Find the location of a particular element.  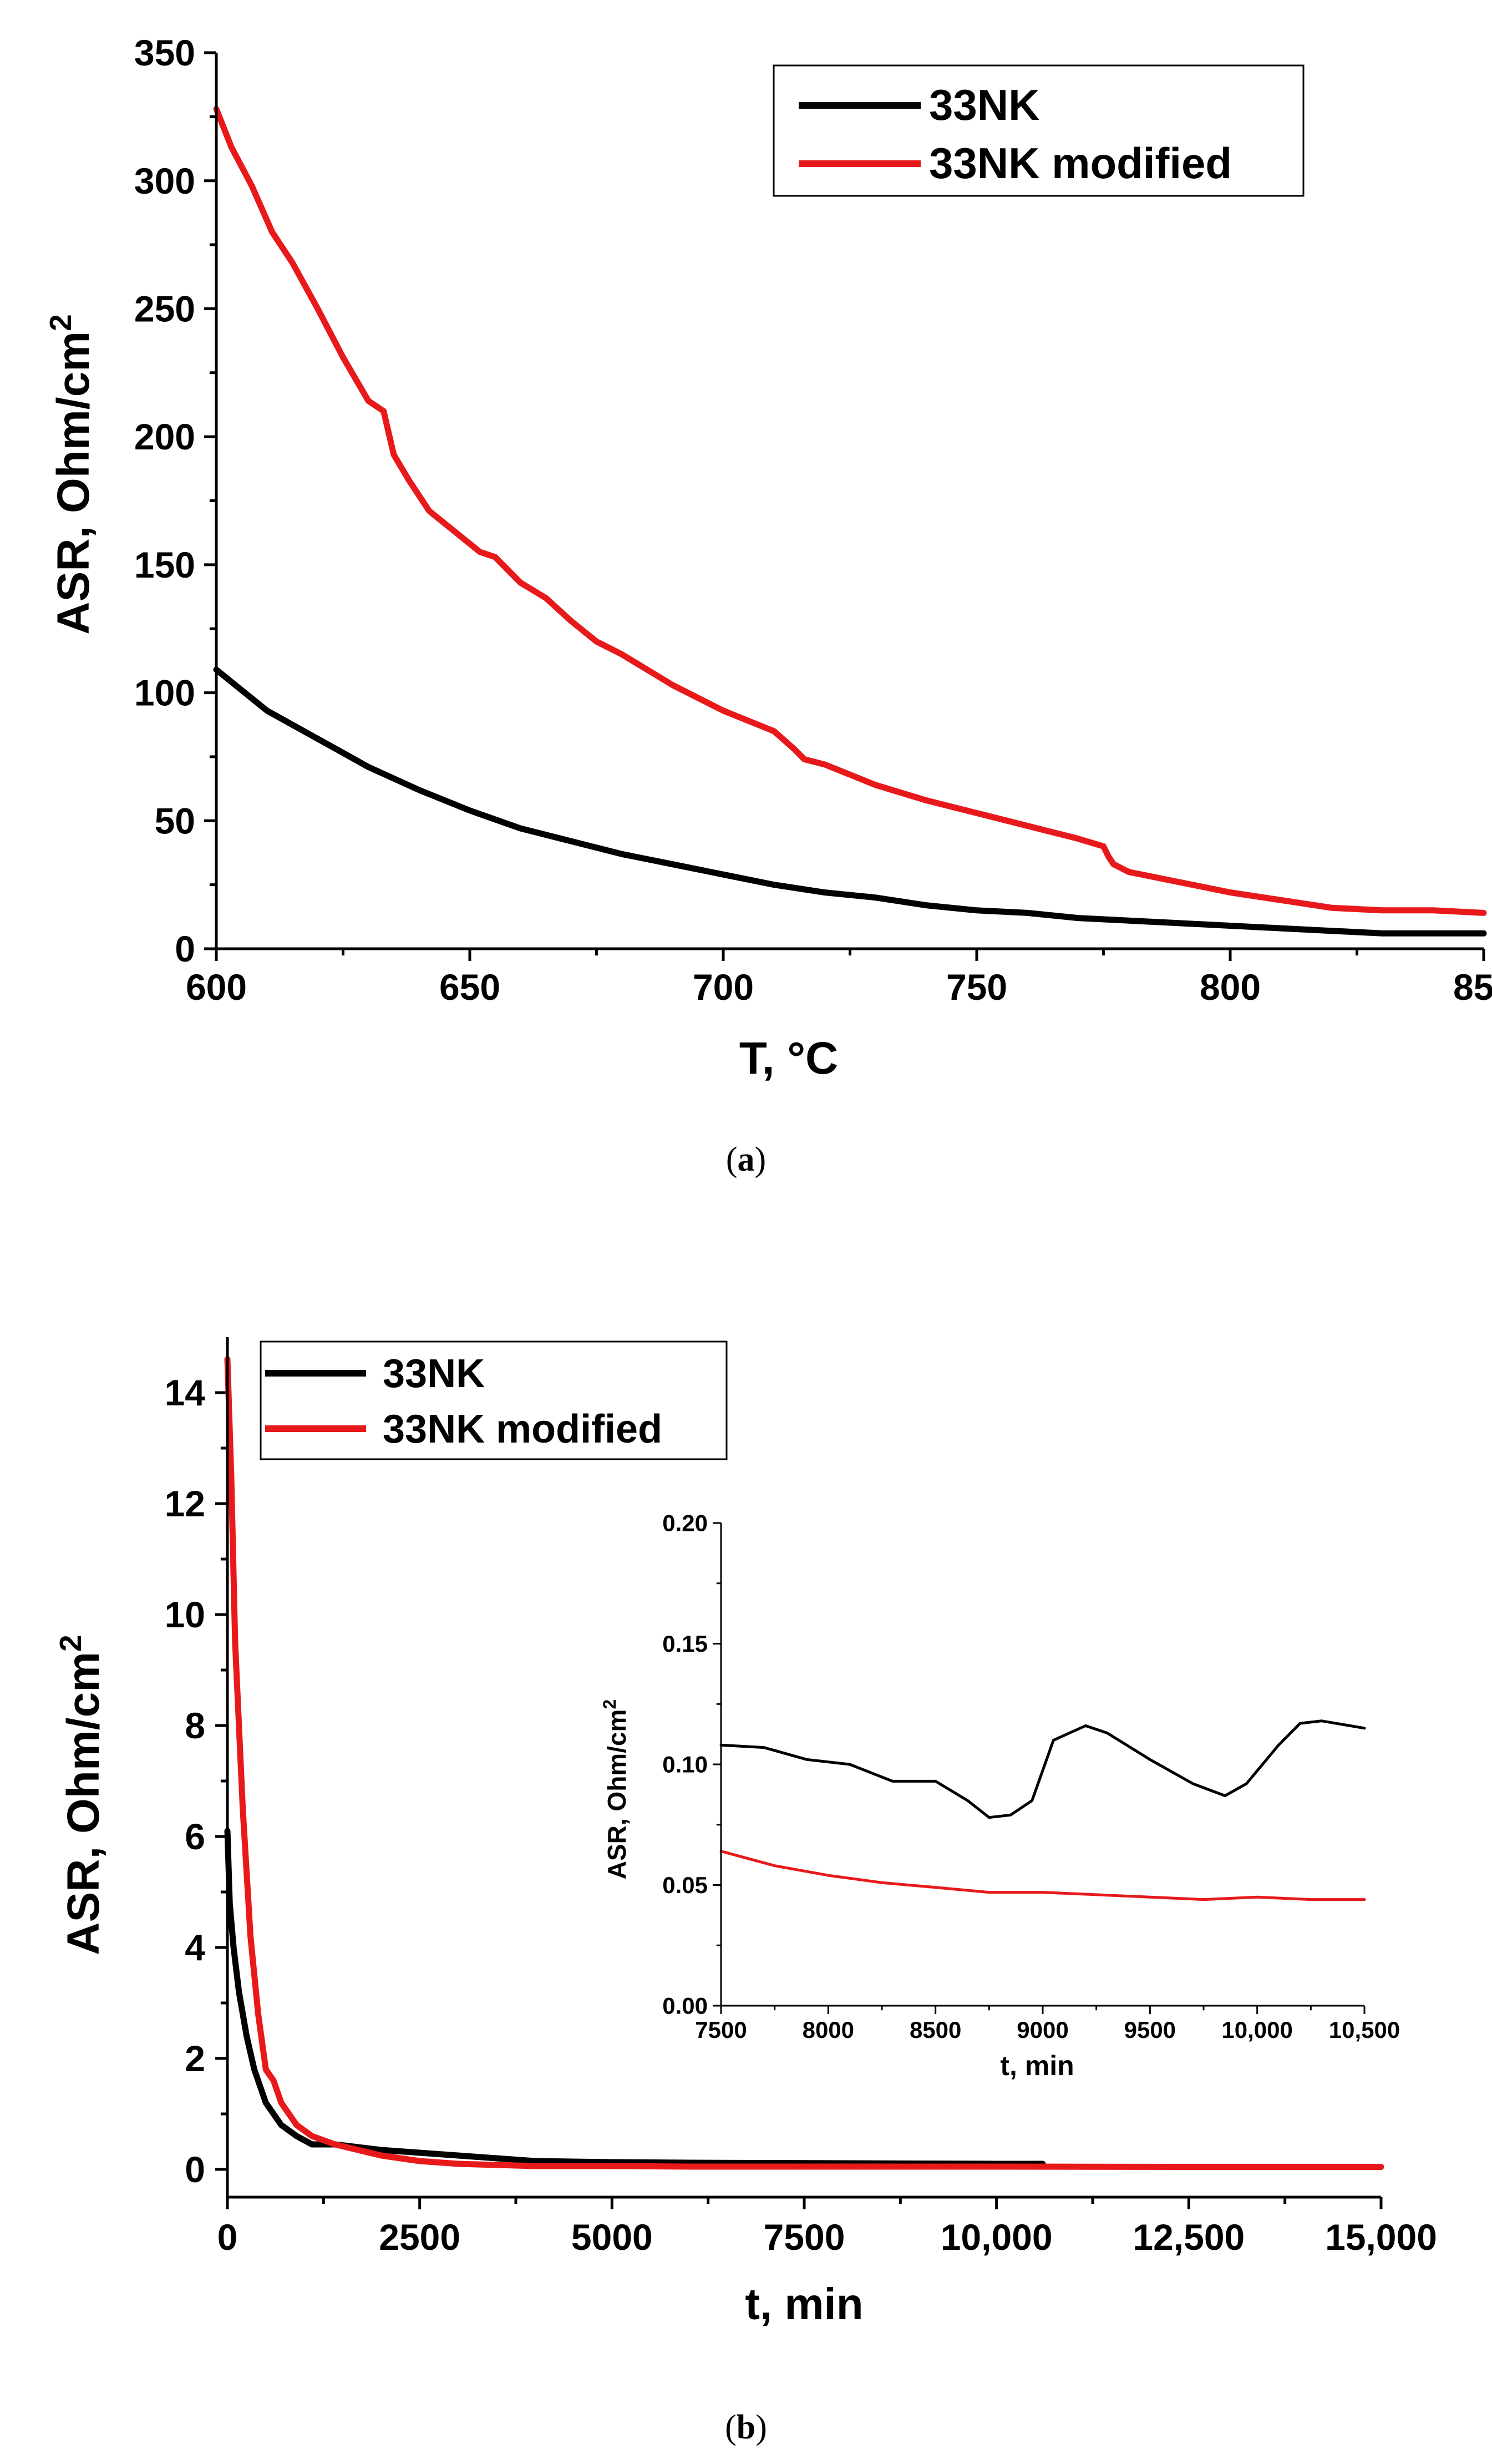

panel-b-y-axis-title: ASR, Ohm/cm2 is located at coordinates (81, 1795).